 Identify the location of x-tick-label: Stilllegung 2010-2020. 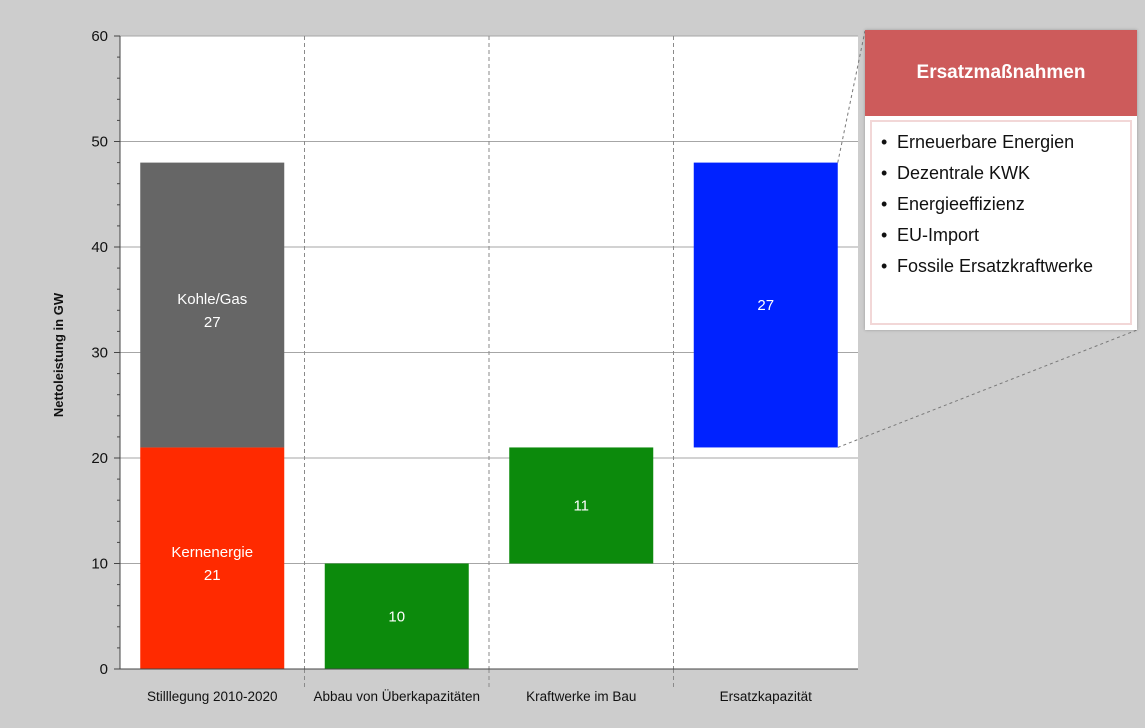
(212, 696).